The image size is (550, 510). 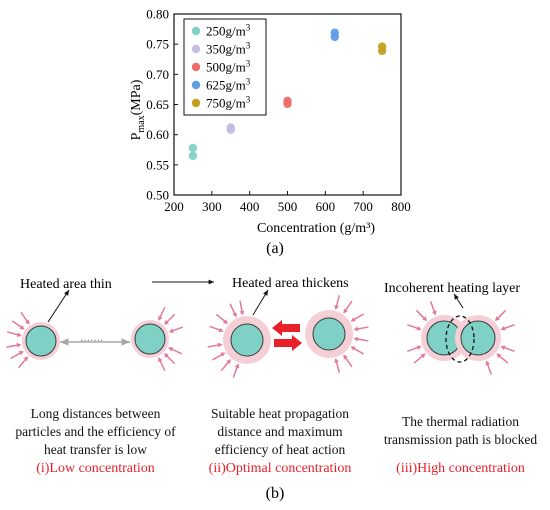 I want to click on panel-ii-particles, so click(x=288, y=336).